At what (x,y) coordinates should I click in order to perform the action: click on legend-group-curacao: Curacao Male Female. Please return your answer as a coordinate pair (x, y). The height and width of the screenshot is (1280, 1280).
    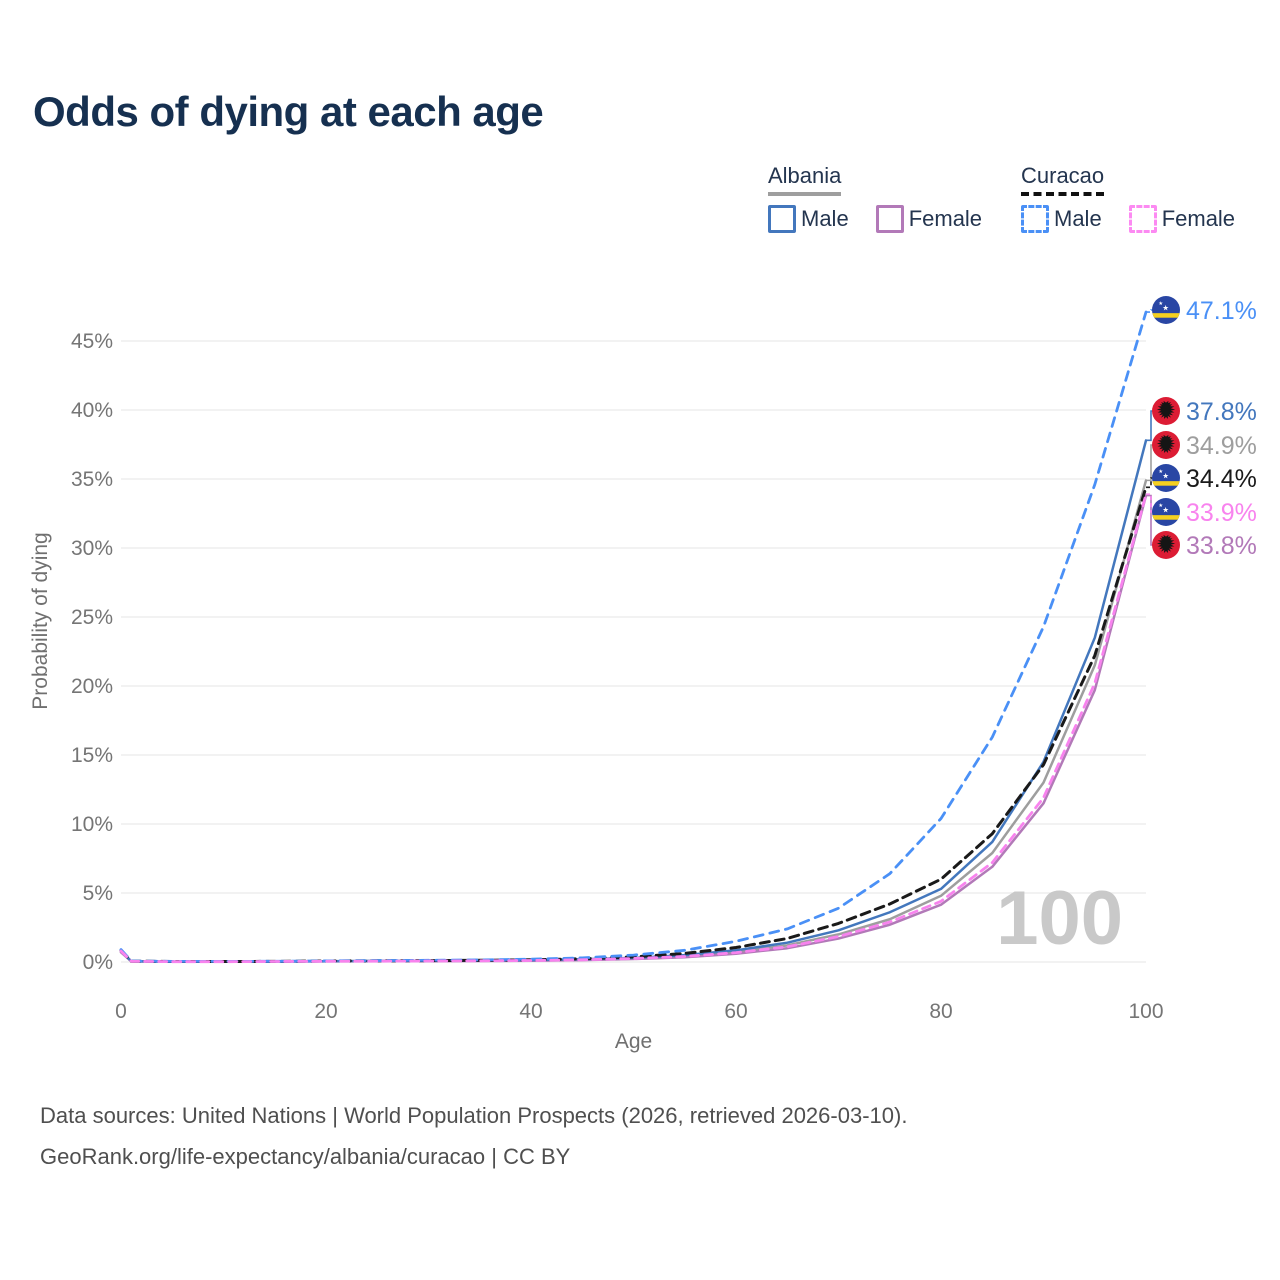
    Looking at the image, I should click on (1128, 198).